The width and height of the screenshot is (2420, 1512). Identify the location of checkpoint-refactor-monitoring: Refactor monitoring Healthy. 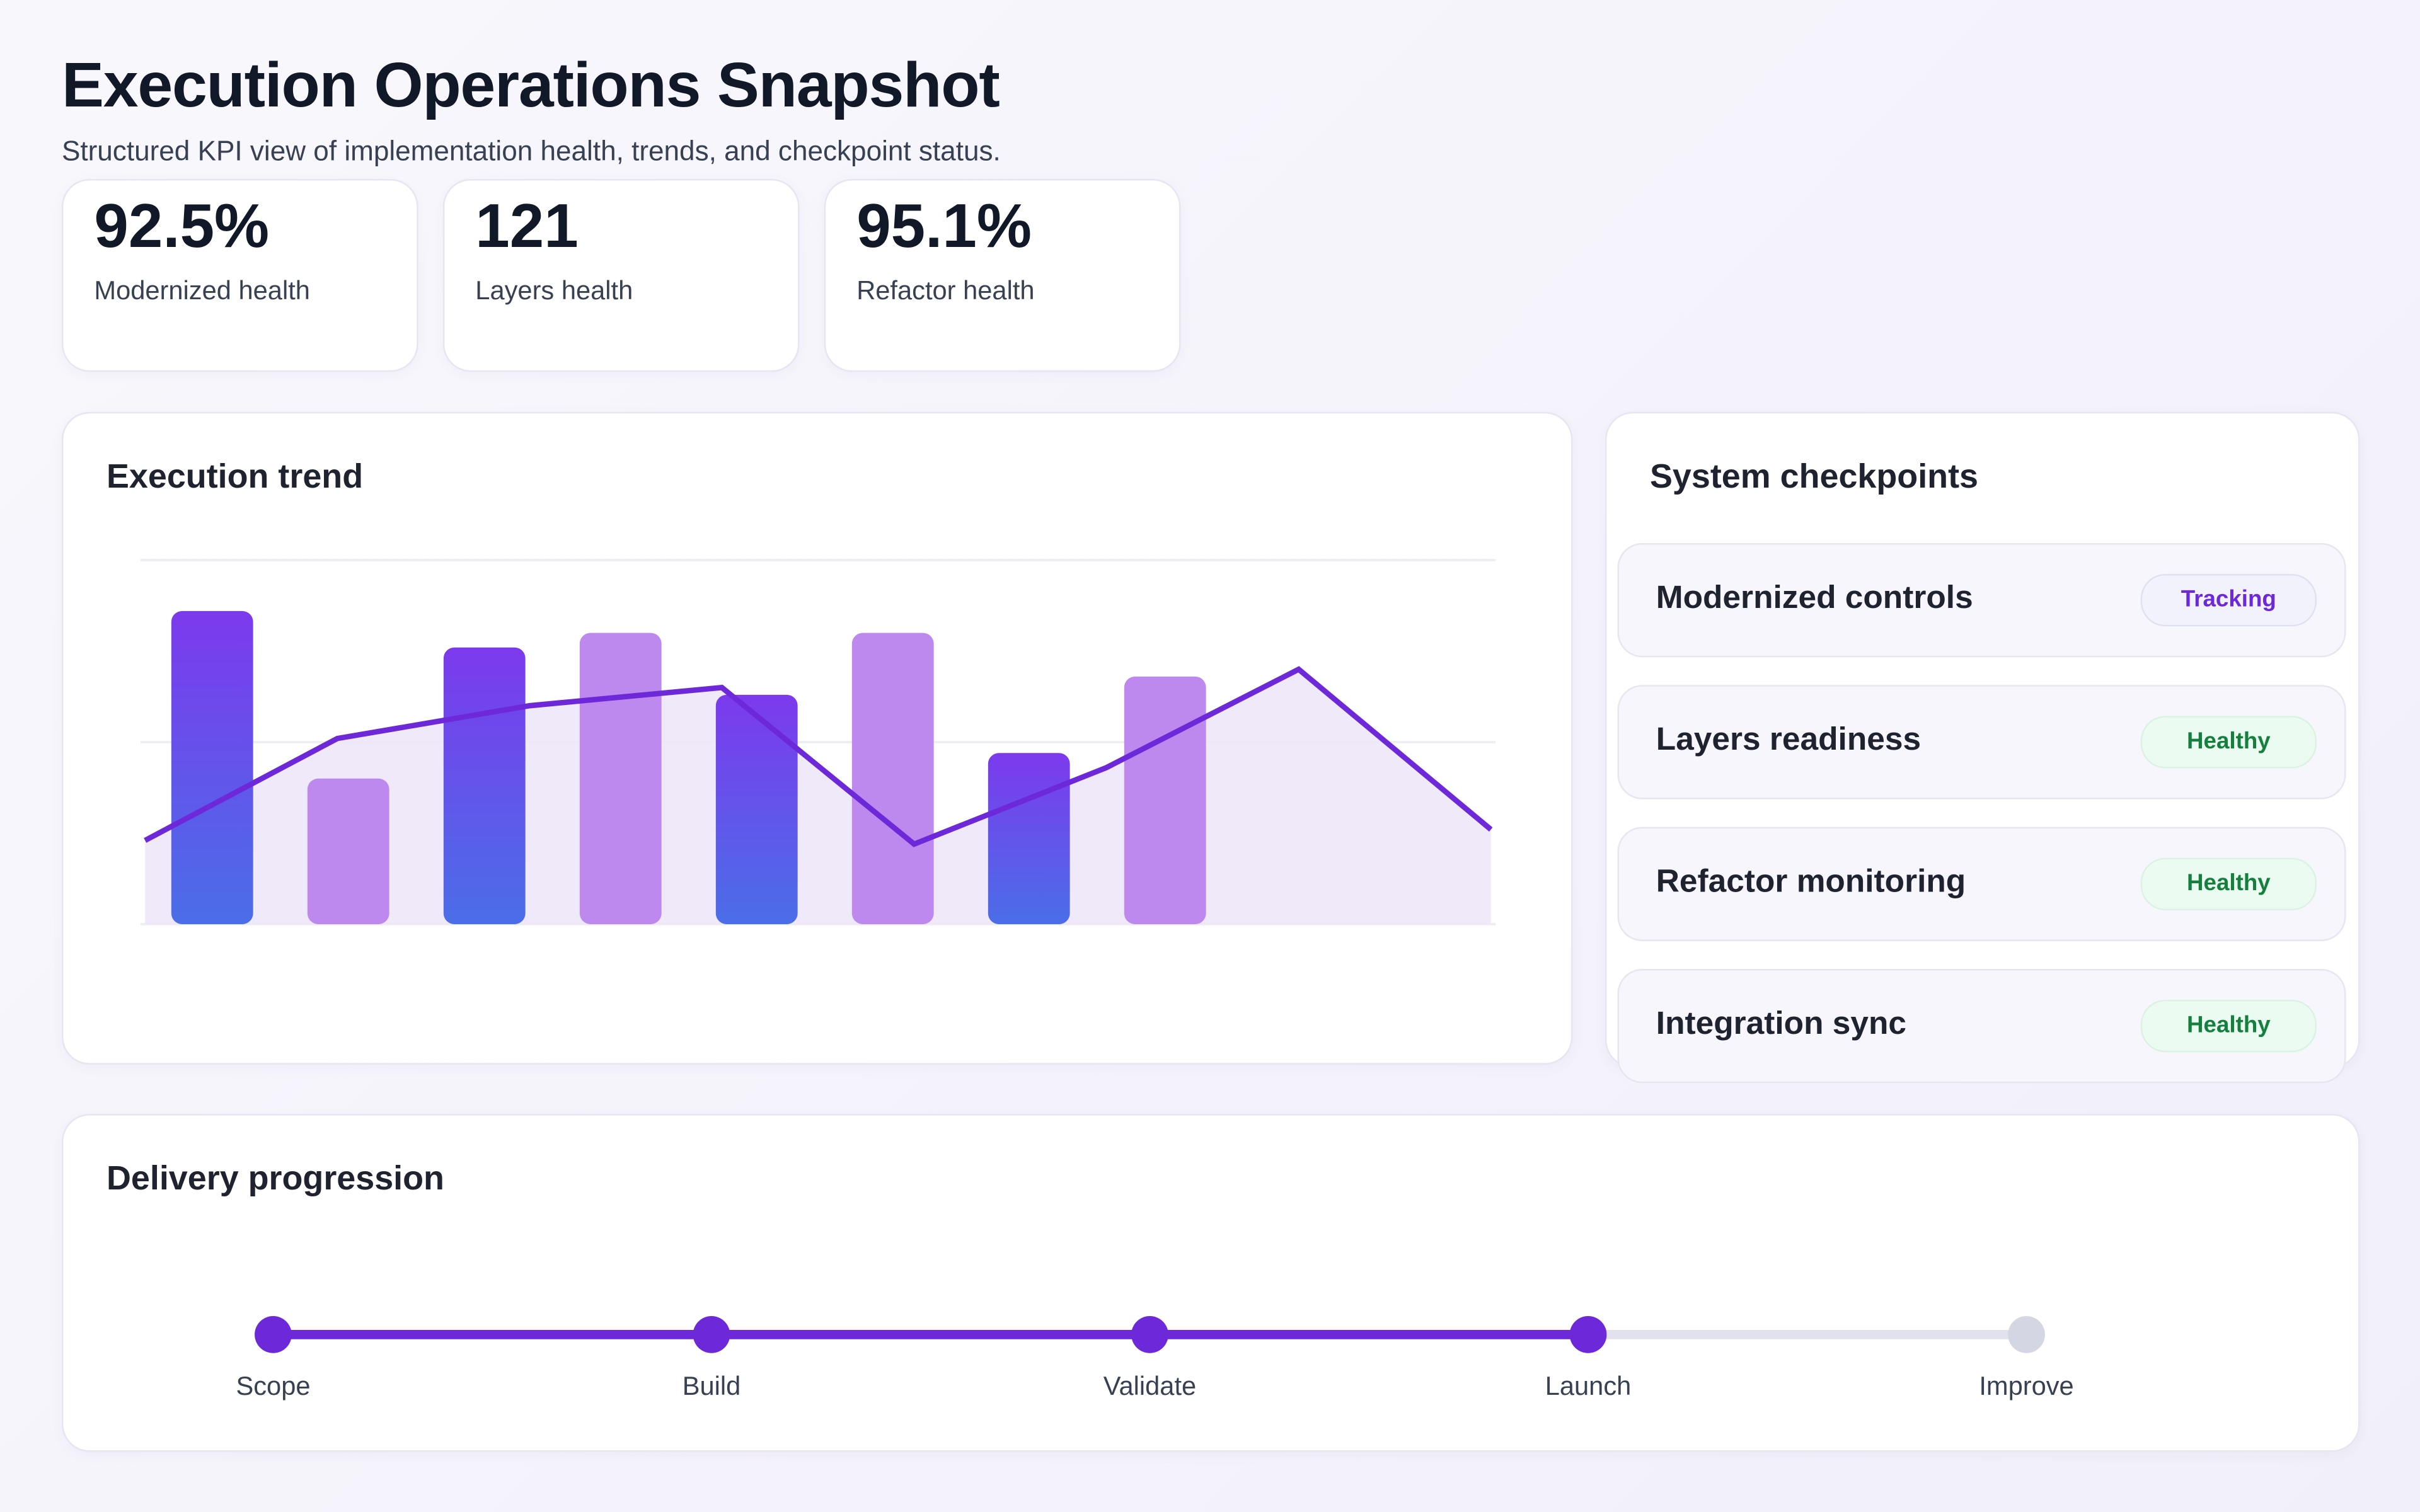
(1982, 884).